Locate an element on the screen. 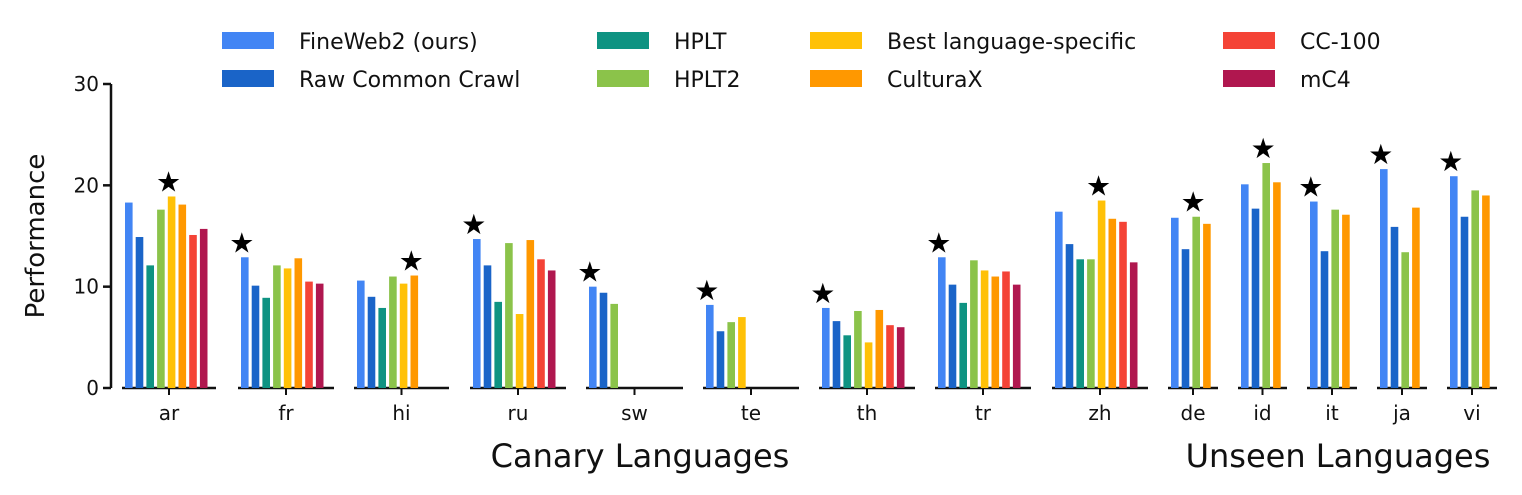 The width and height of the screenshot is (1522, 495). x-tick-label-it: it is located at coordinates (1332, 413).